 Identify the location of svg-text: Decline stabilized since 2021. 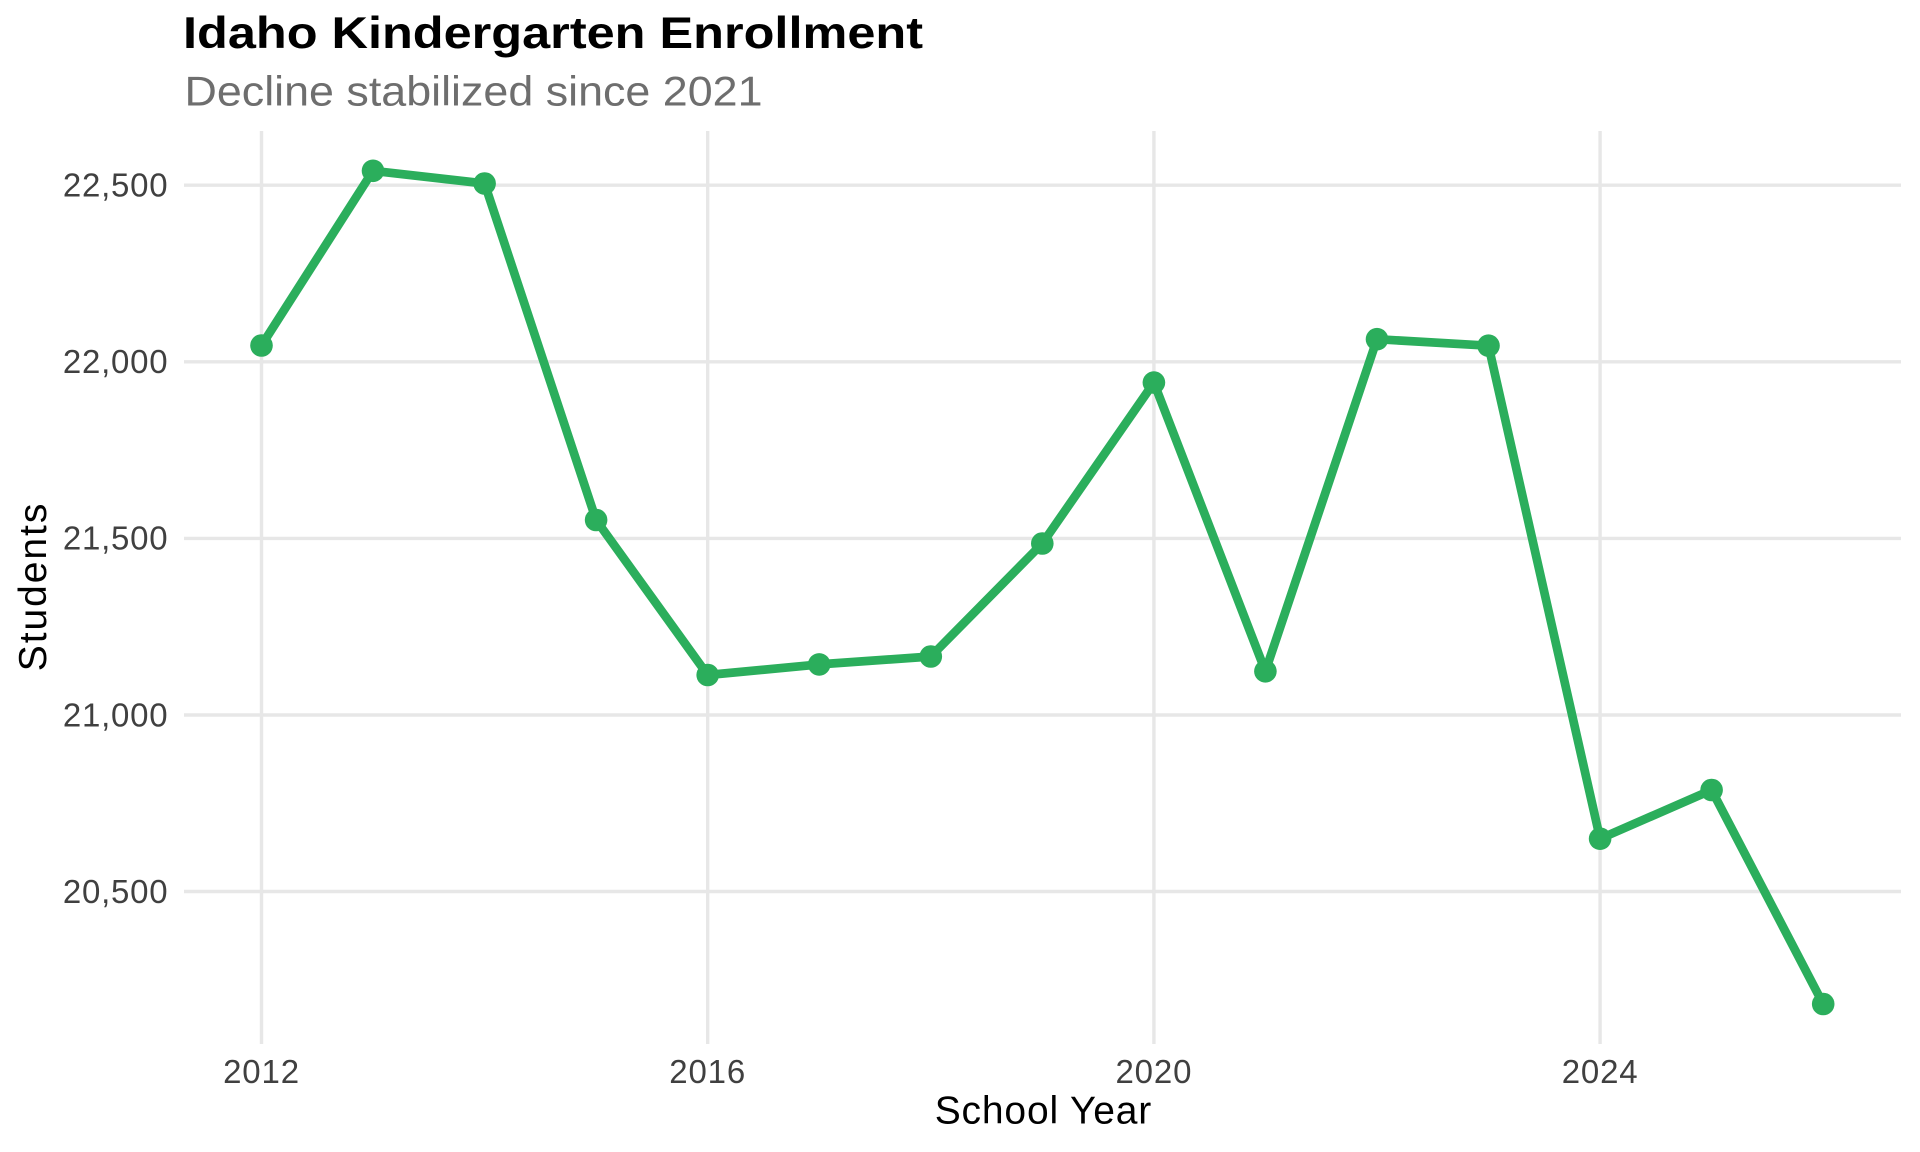
(474, 90).